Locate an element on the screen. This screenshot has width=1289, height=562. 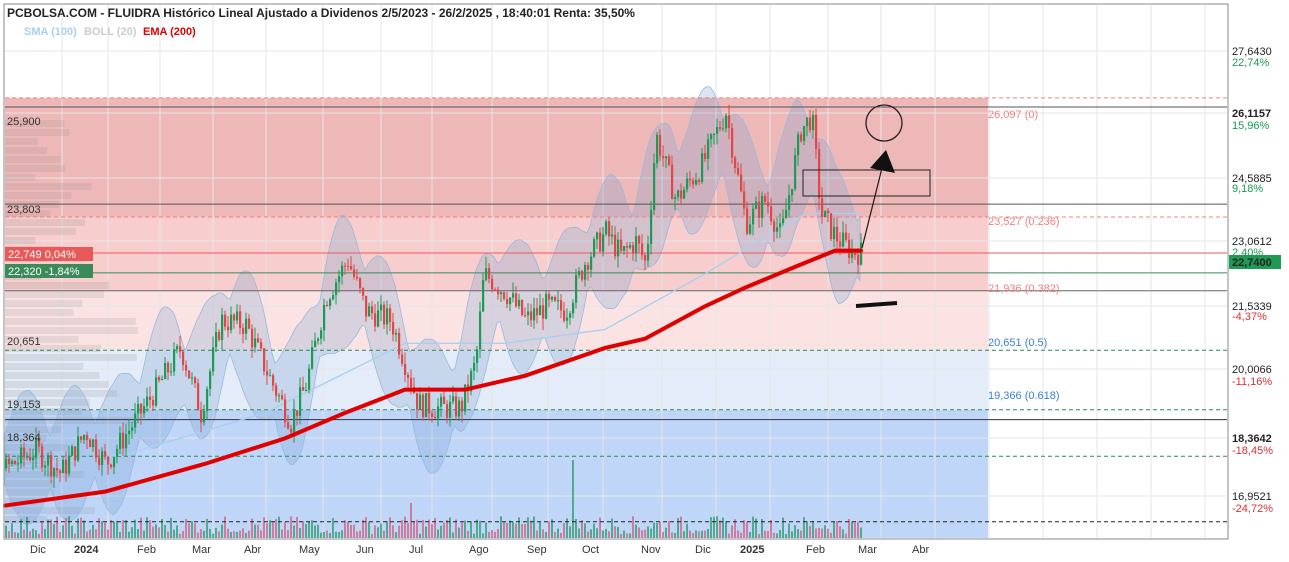
pct-tick: -18,45% is located at coordinates (1252, 451).